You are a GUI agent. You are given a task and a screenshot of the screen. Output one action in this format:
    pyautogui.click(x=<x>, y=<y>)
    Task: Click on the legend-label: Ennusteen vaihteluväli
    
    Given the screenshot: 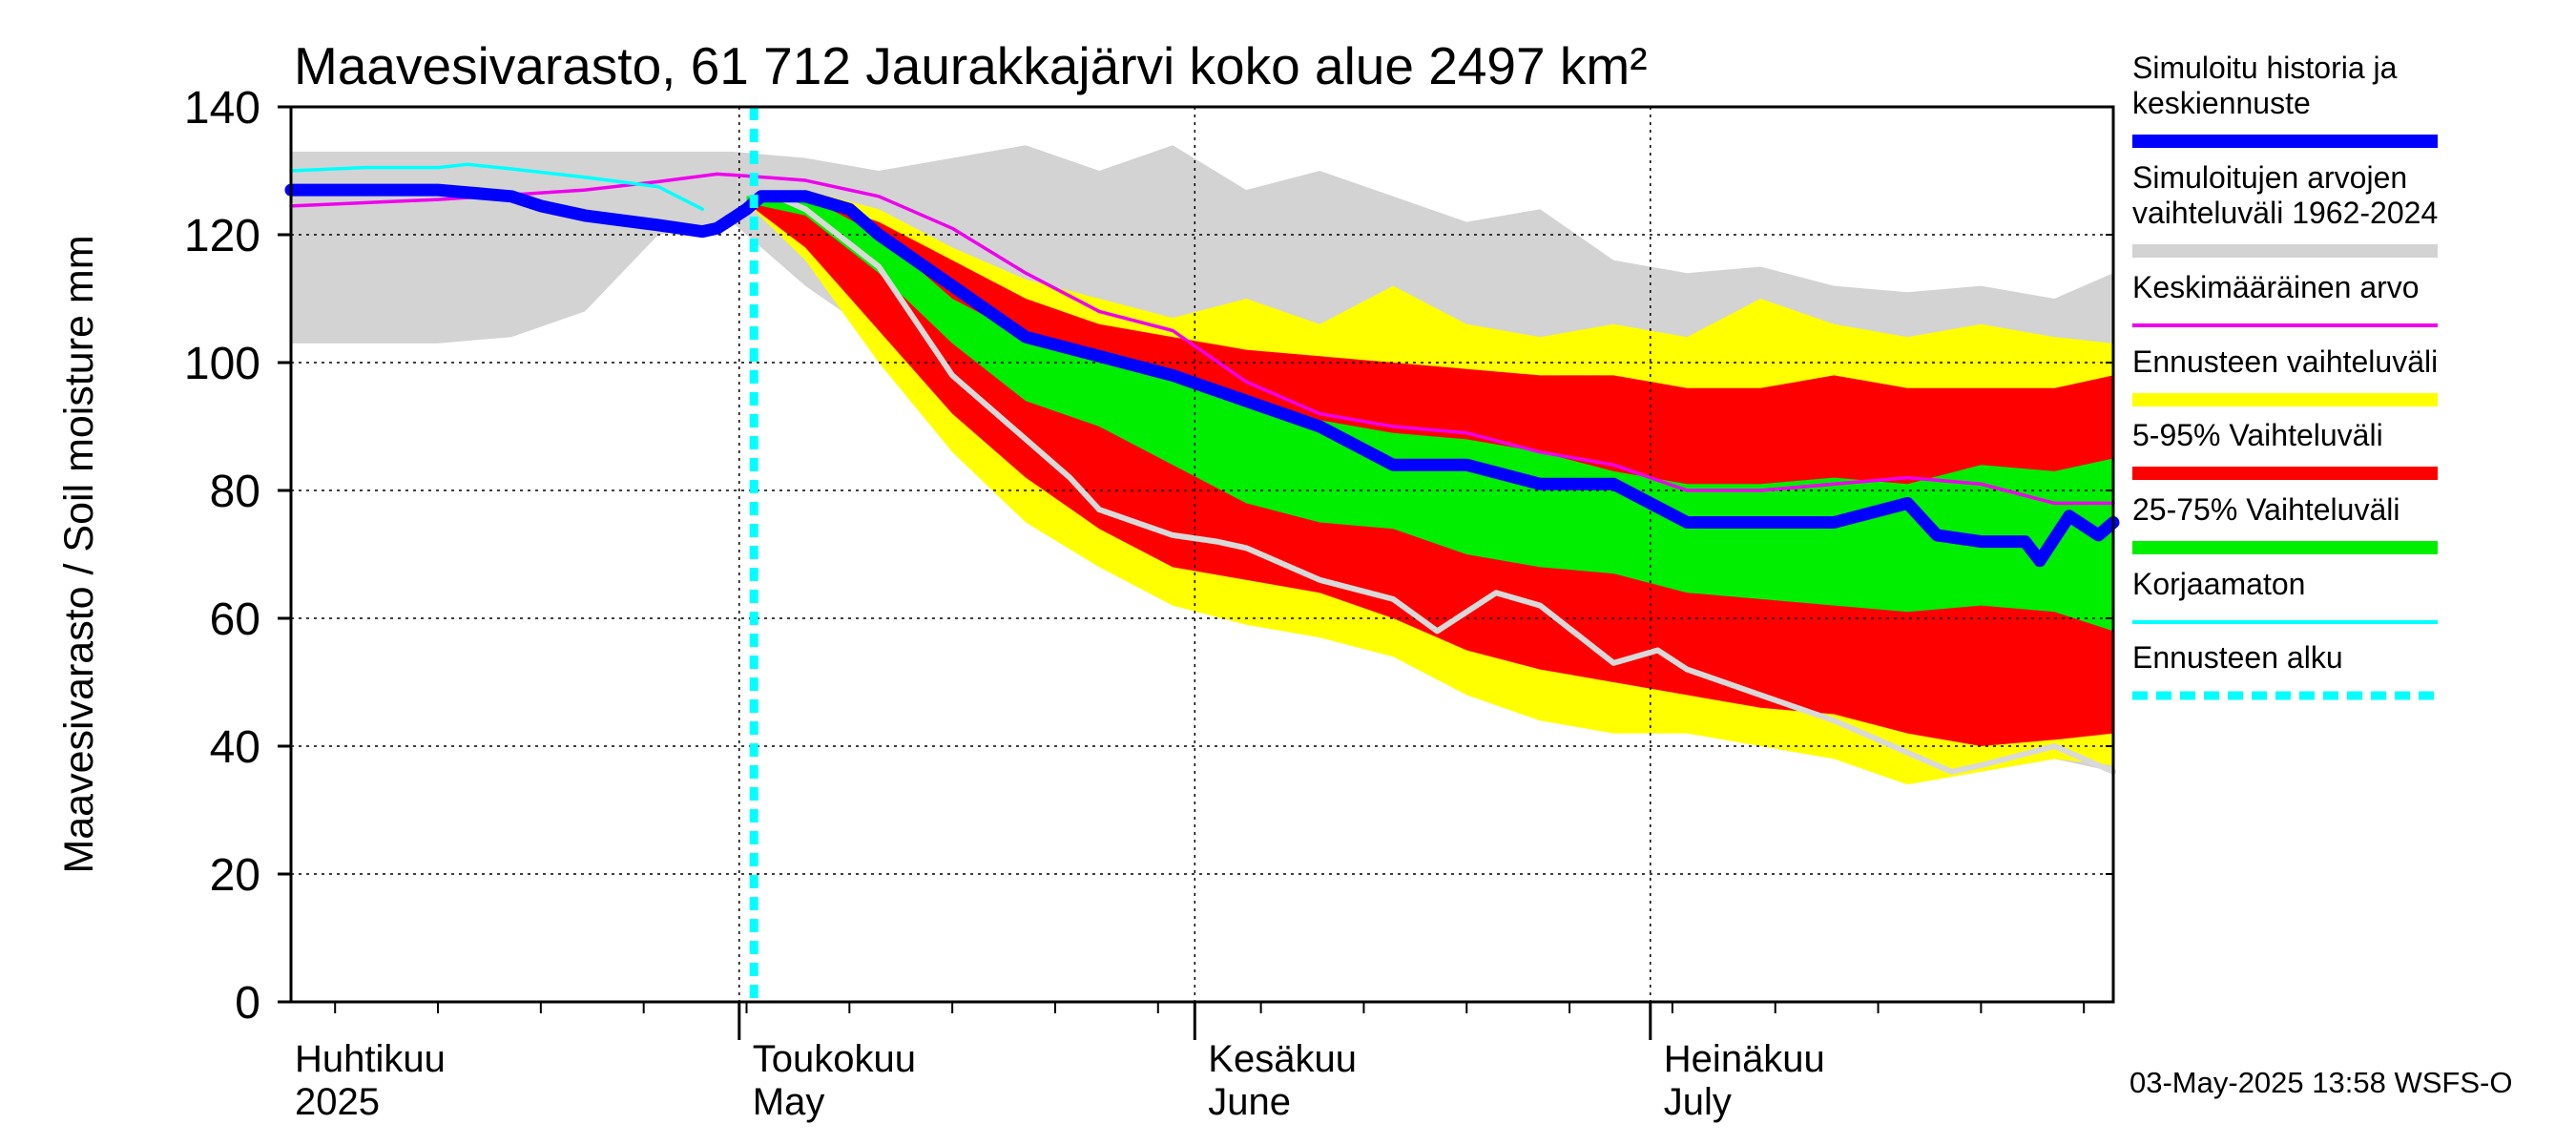 What is the action you would take?
    pyautogui.click(x=2285, y=362)
    